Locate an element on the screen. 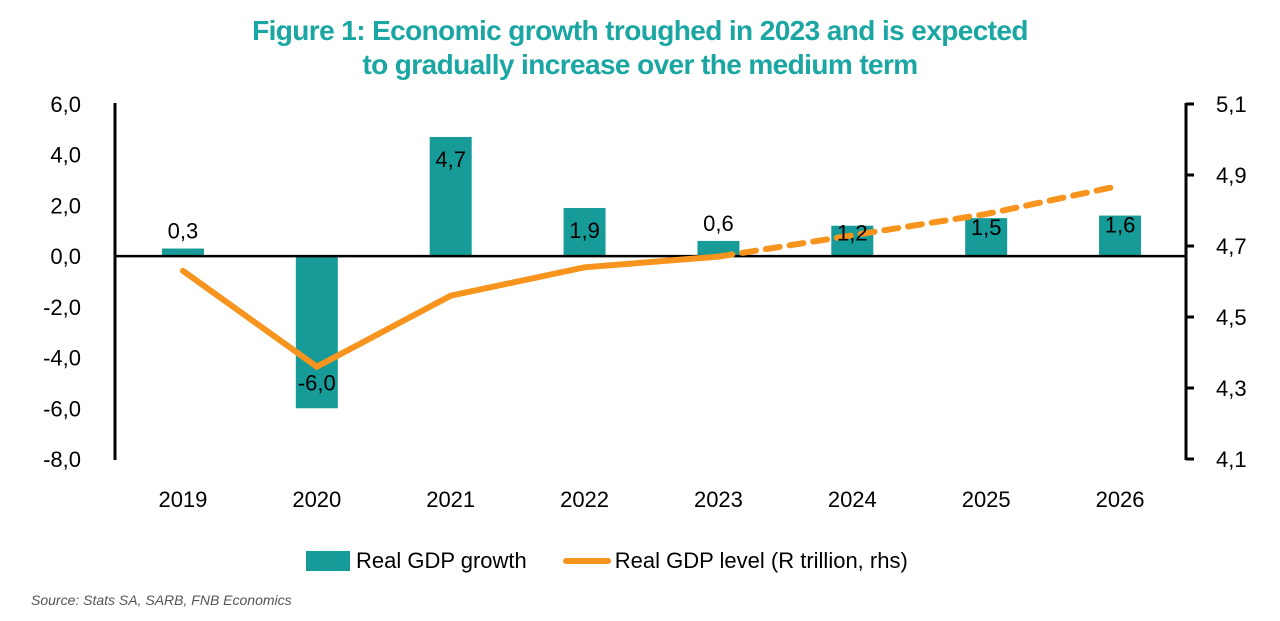 The height and width of the screenshot is (621, 1280). left-tick-label: 0,0 is located at coordinates (65, 256).